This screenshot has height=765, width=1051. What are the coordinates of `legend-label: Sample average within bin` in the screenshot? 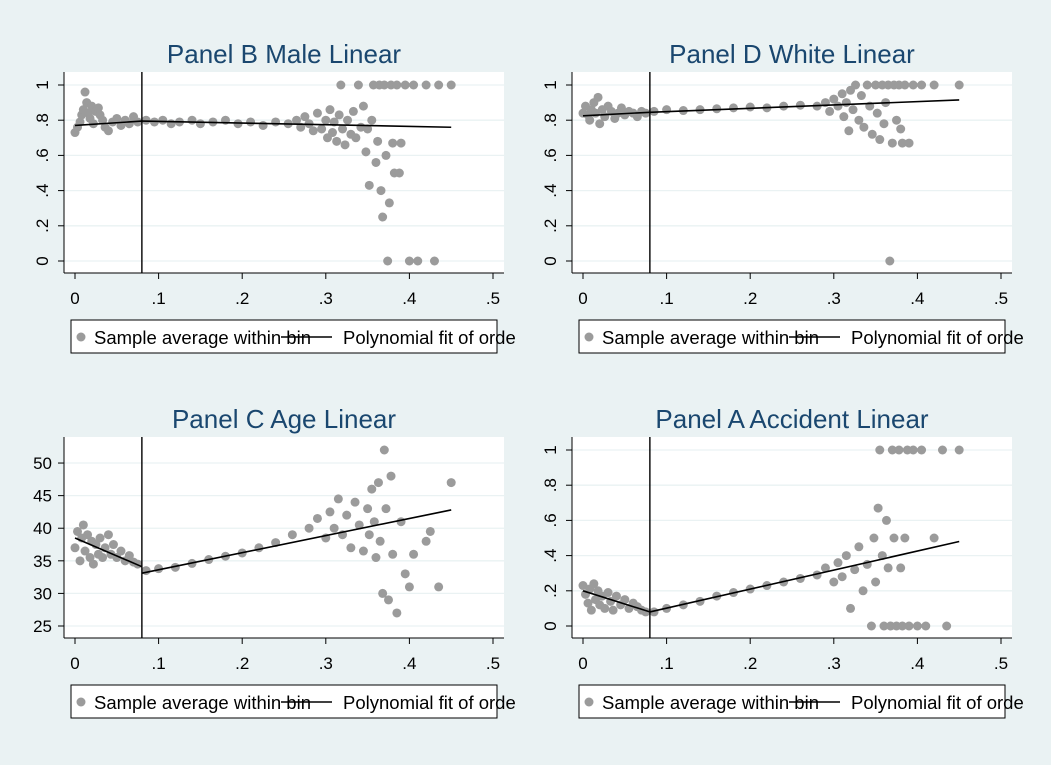 It's located at (710, 337).